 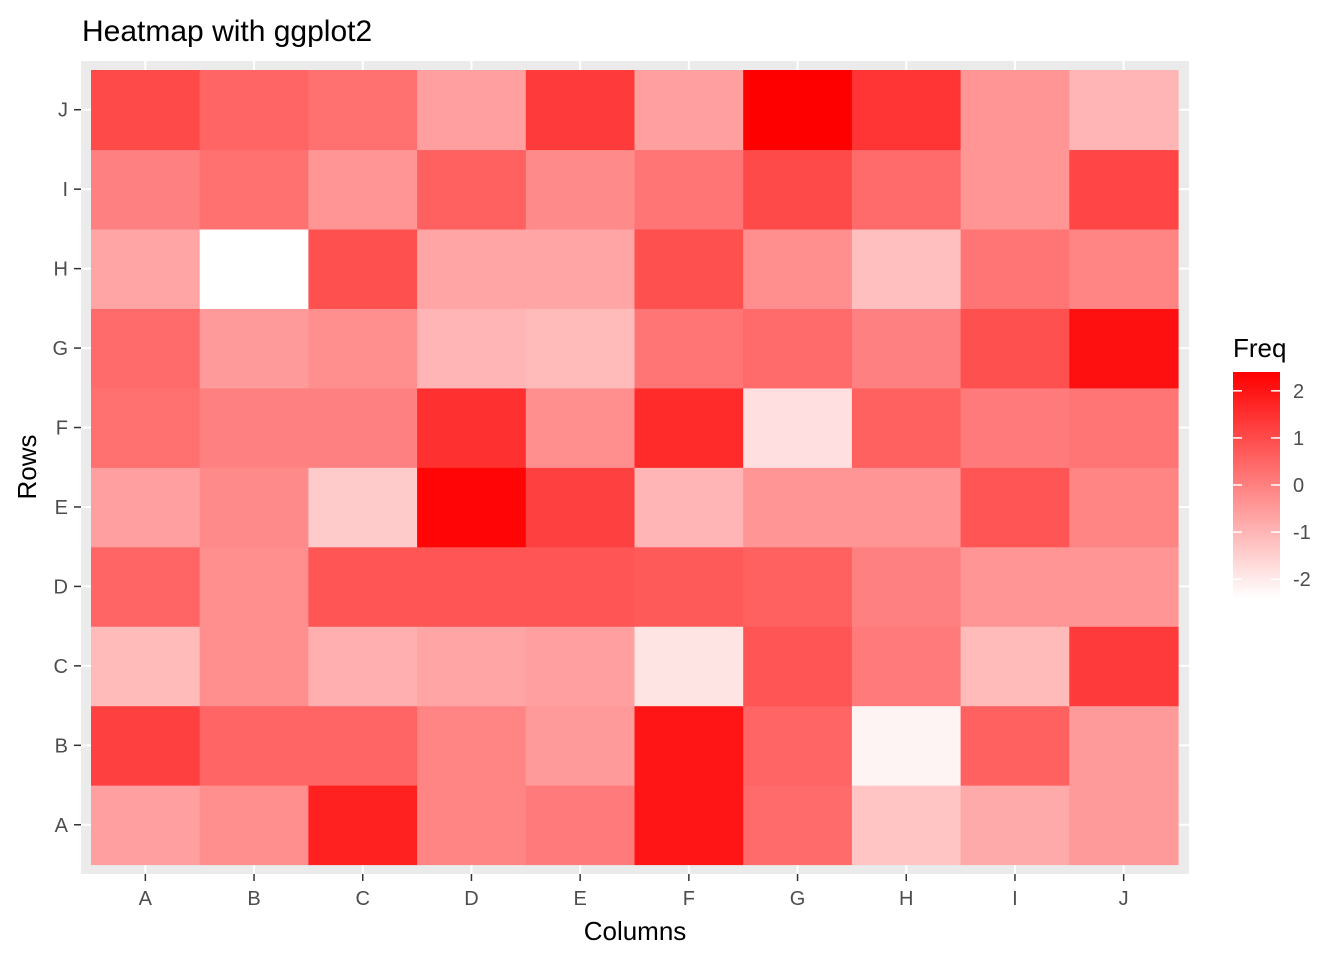 I want to click on heatmap-cell-H-D, so click(x=906, y=586).